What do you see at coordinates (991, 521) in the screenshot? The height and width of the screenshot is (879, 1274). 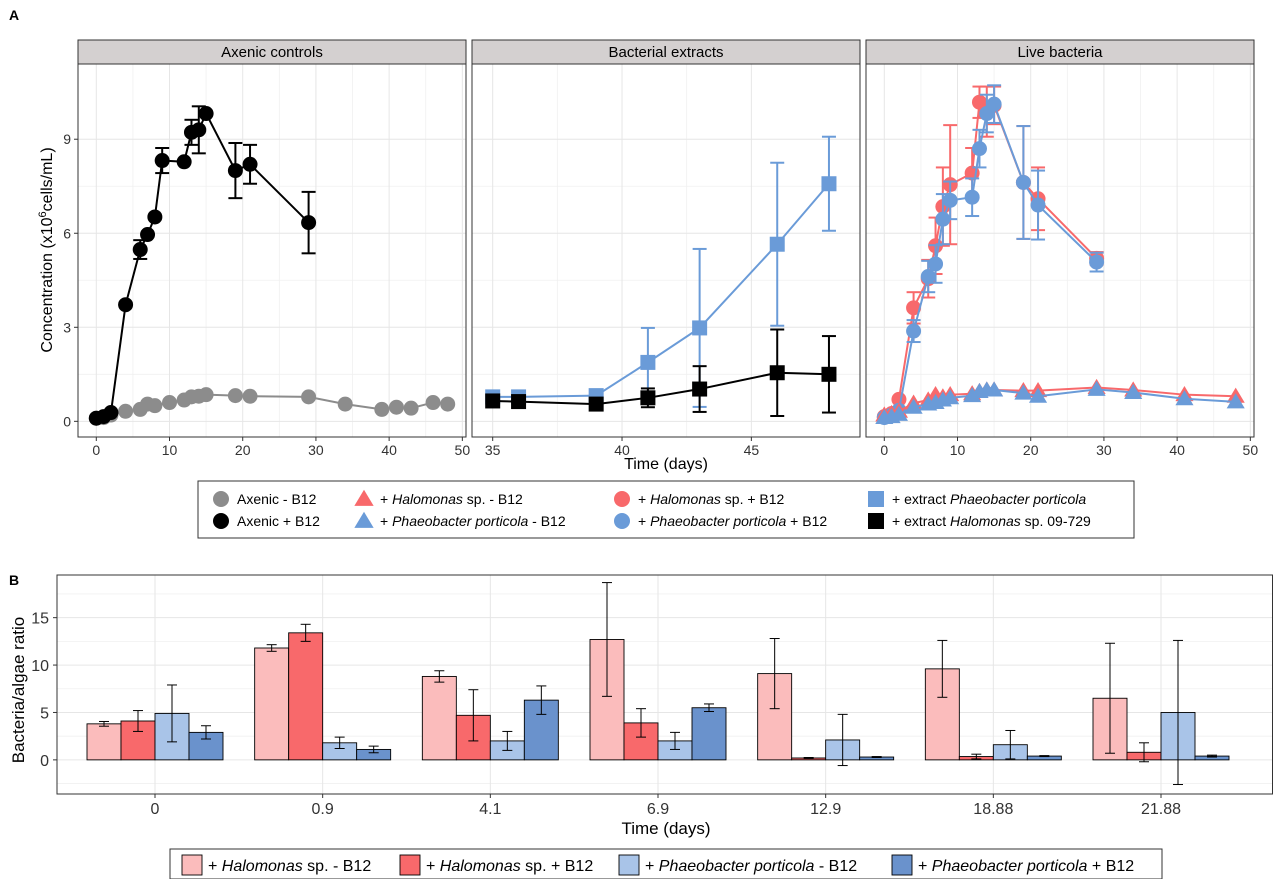 I see `legend-label: + extract Halomonas sp. 09-729` at bounding box center [991, 521].